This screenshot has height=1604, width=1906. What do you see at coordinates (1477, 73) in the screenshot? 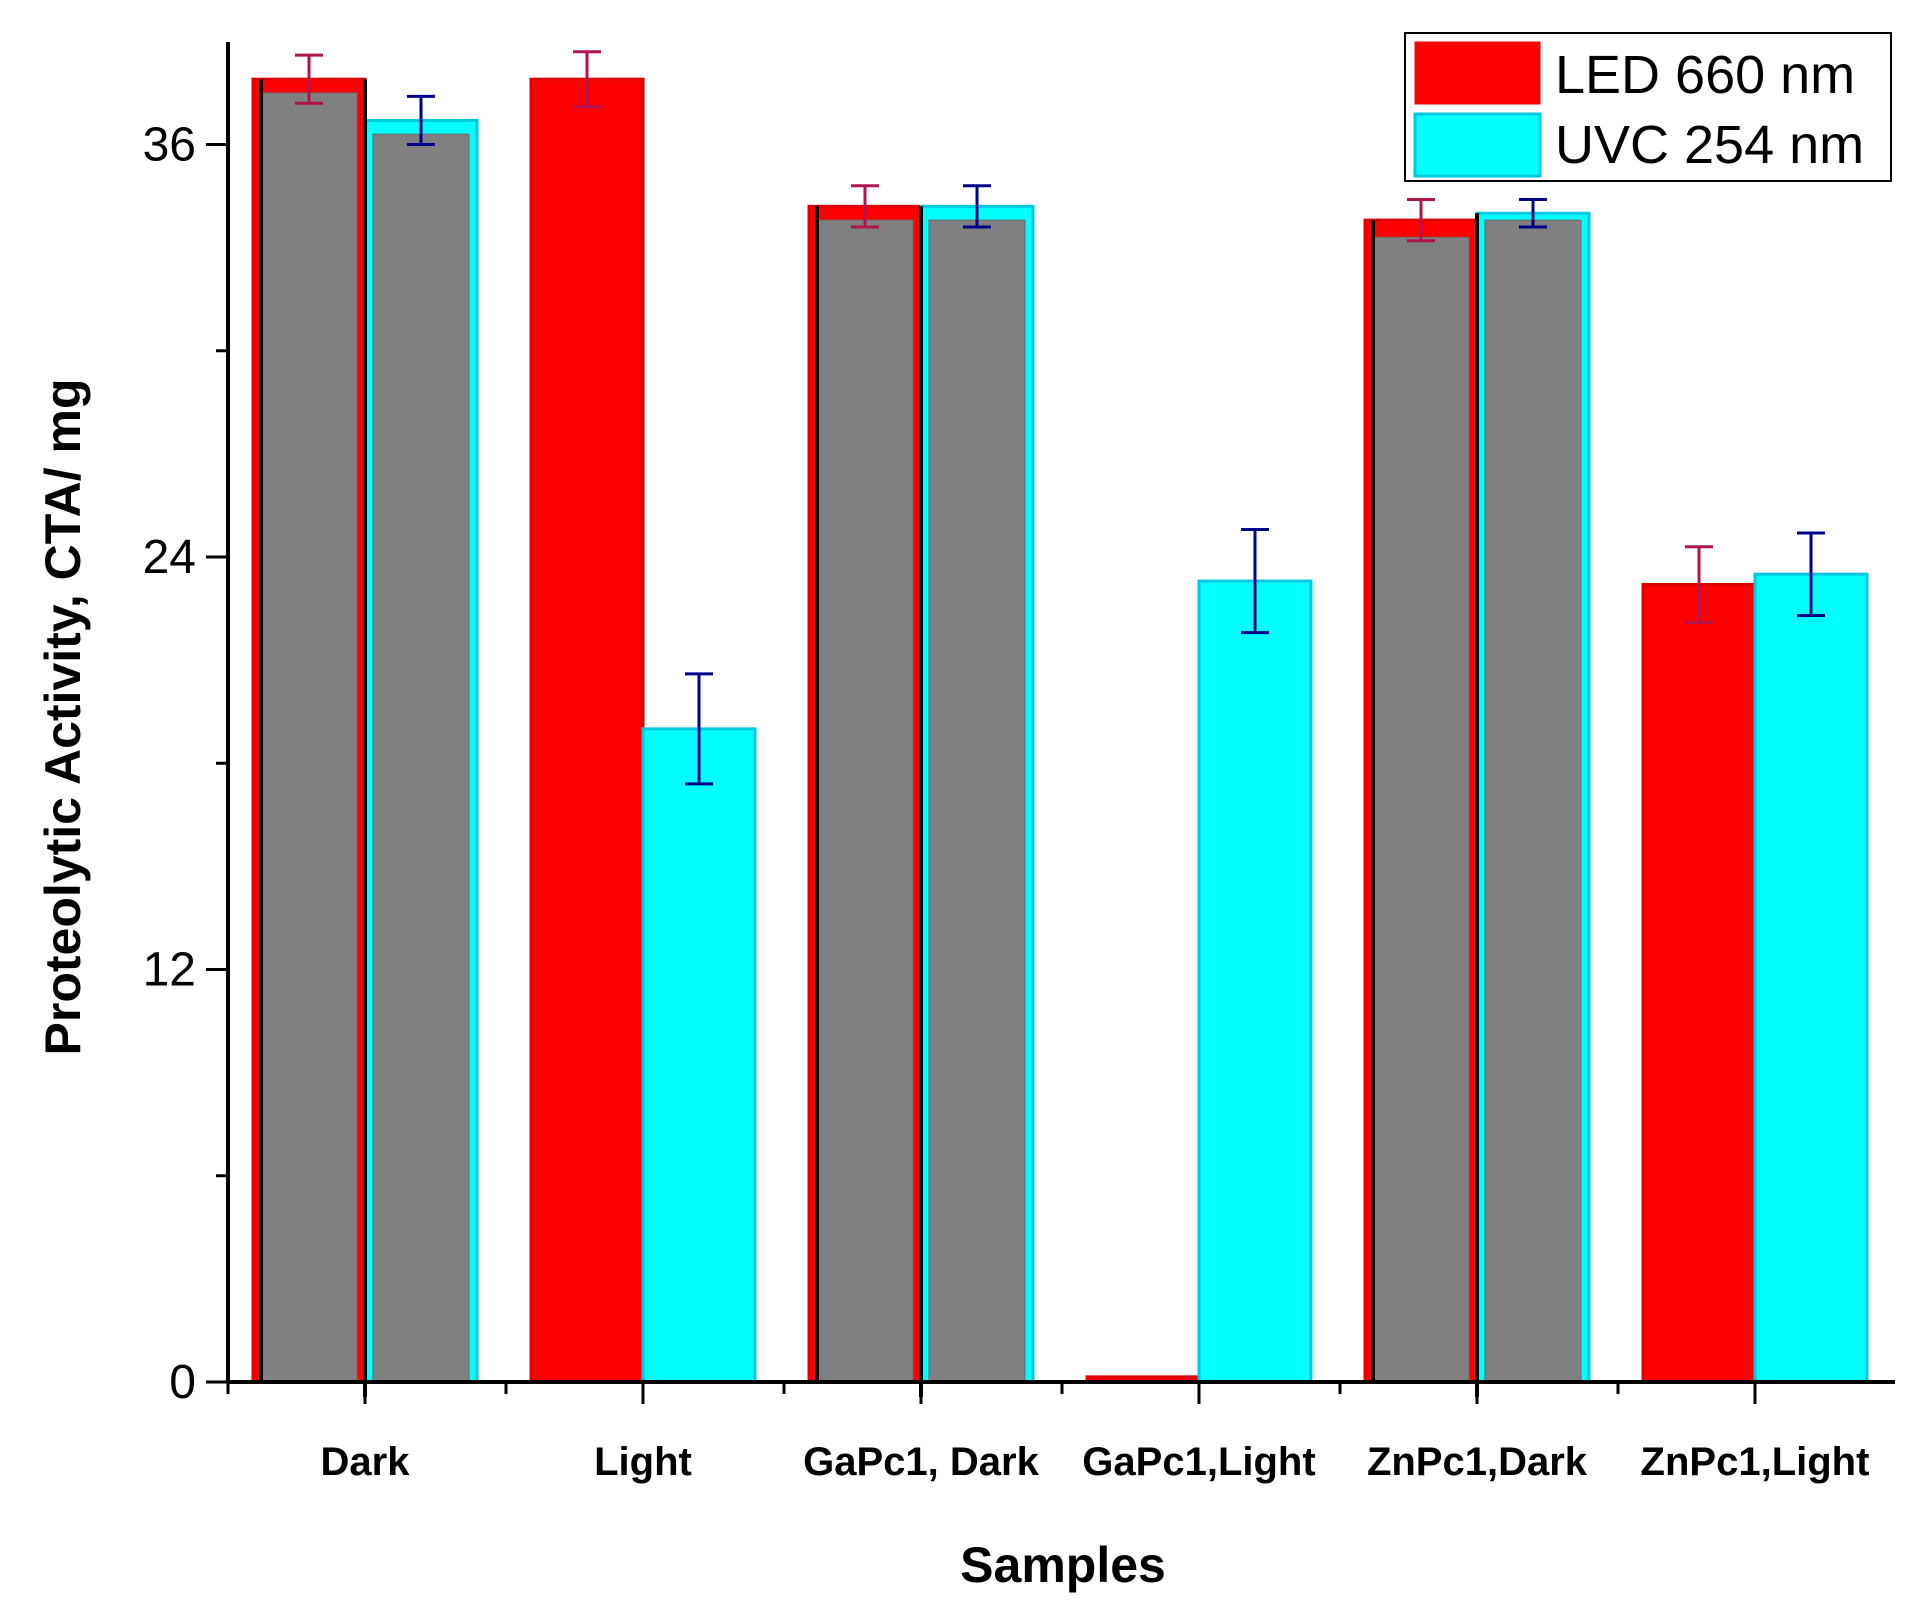
I see `legend-swatch-led` at bounding box center [1477, 73].